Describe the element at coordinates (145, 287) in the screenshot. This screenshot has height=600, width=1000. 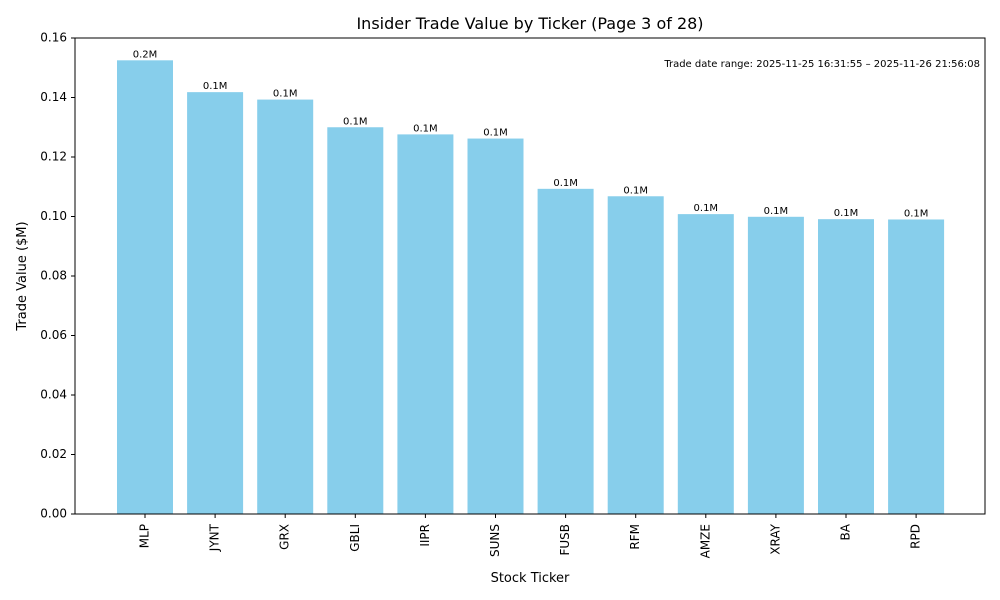
I see `bar-mlp` at that location.